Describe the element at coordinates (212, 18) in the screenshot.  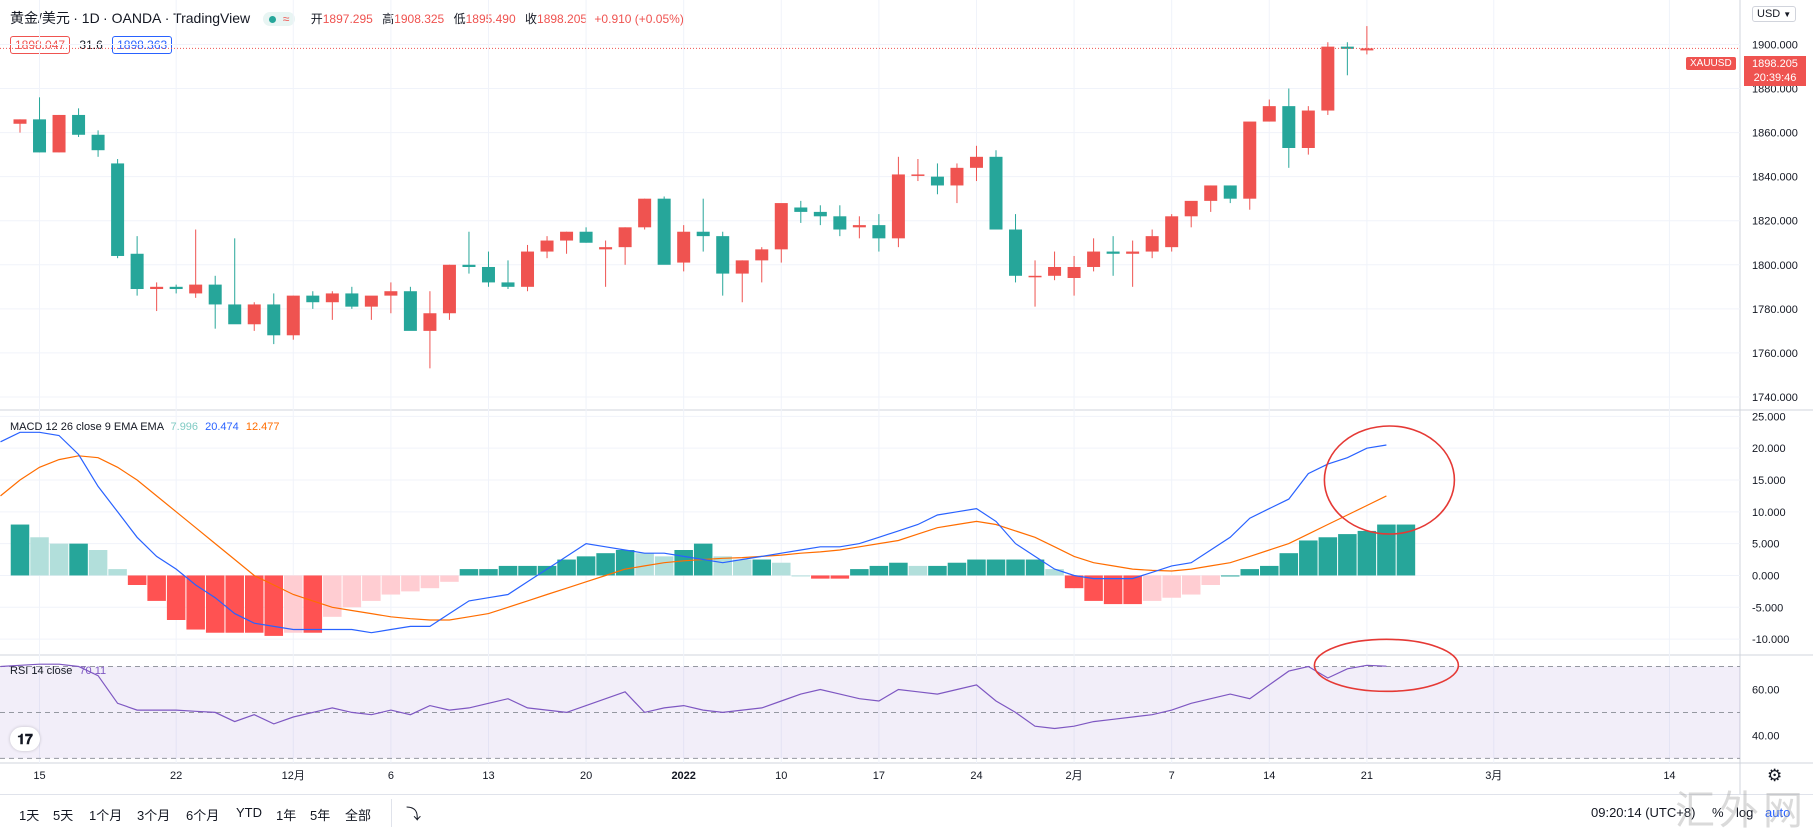
I see `brand-label: TradingView` at that location.